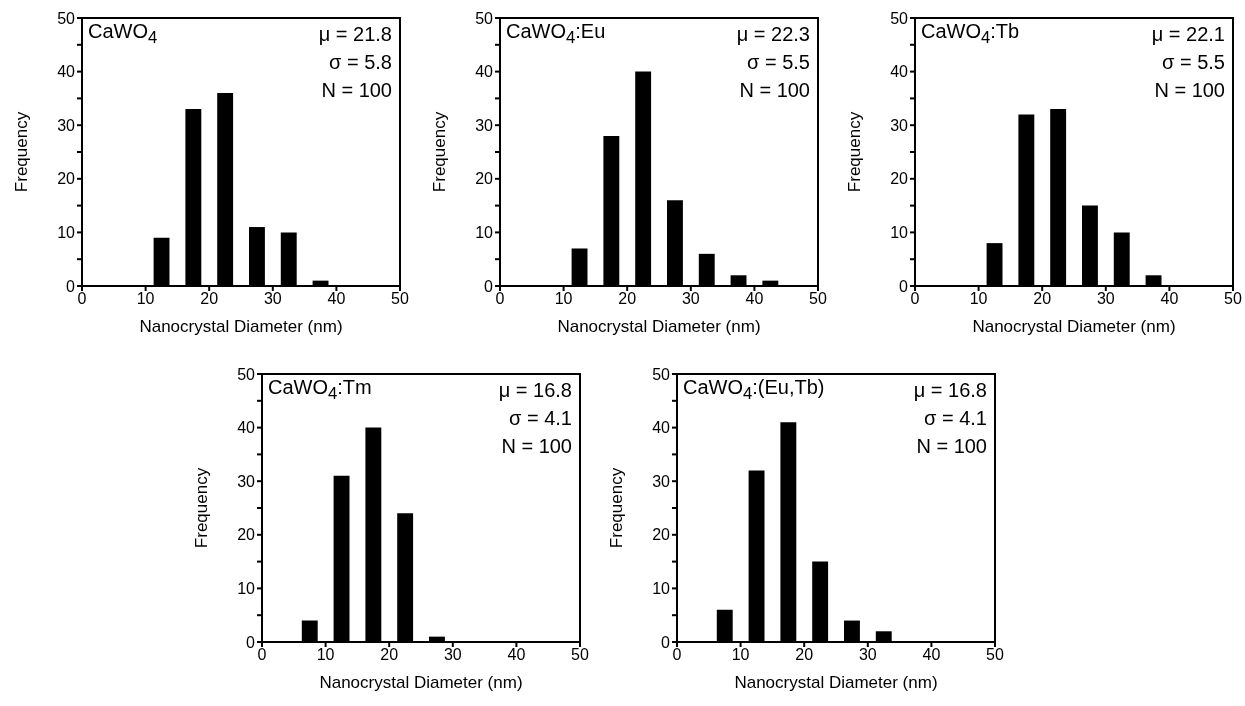 The width and height of the screenshot is (1245, 706). Describe the element at coordinates (556, 34) in the screenshot. I see `chart-title: CaWO$_{4}$:Eu` at that location.